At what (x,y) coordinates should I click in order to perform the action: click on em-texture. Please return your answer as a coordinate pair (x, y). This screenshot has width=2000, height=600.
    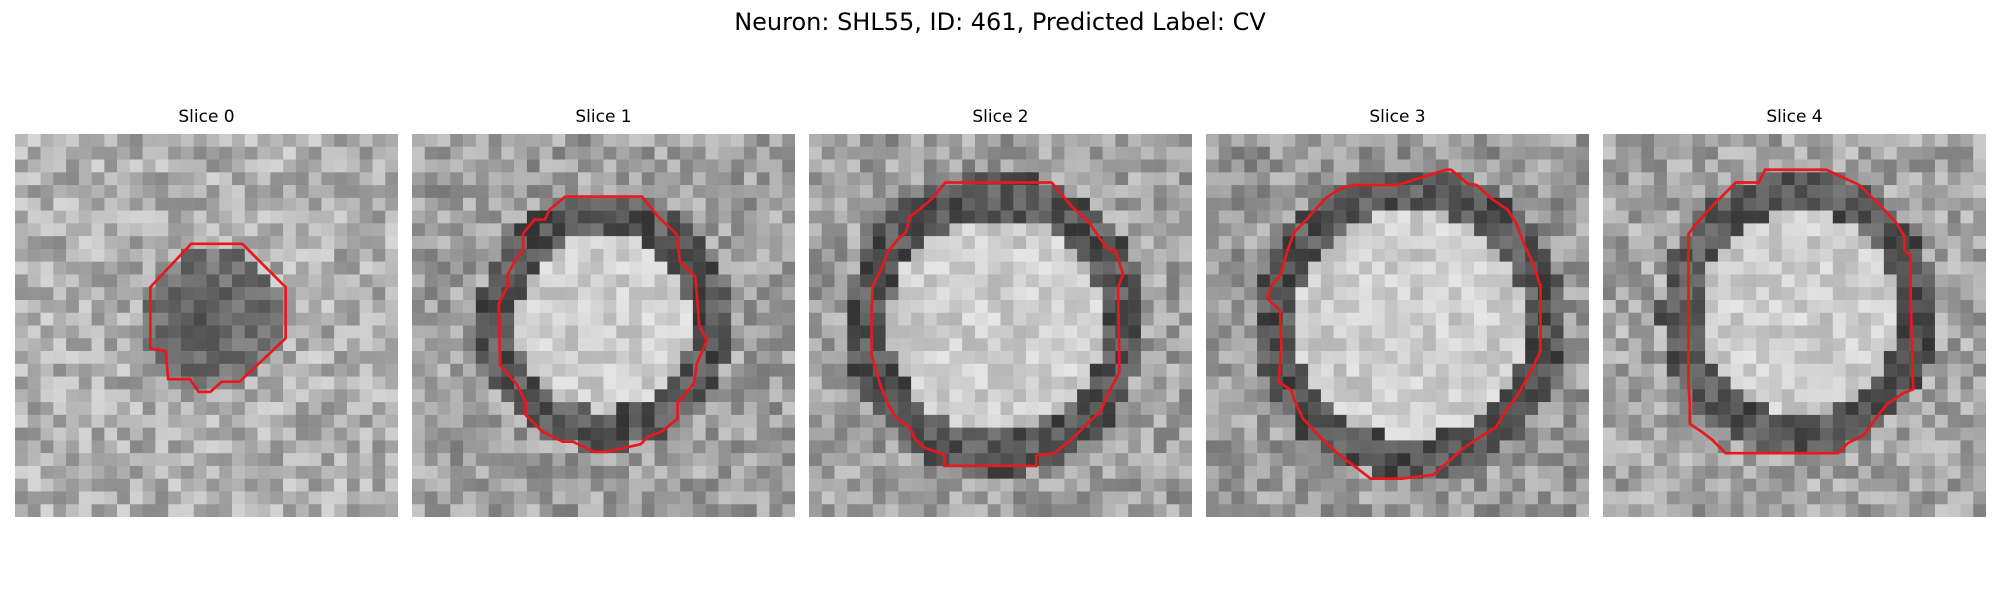
    Looking at the image, I should click on (1397, 325).